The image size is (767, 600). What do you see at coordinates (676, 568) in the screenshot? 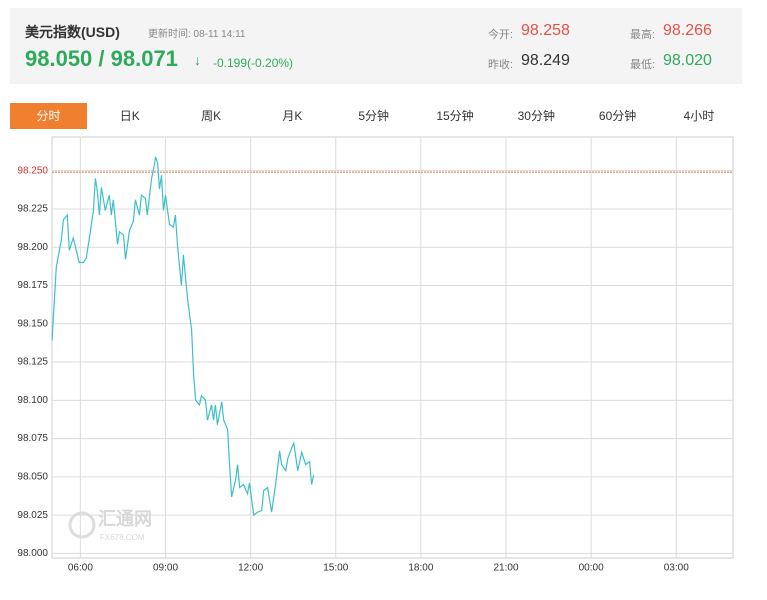
I see `x-tick-label: 03:00` at bounding box center [676, 568].